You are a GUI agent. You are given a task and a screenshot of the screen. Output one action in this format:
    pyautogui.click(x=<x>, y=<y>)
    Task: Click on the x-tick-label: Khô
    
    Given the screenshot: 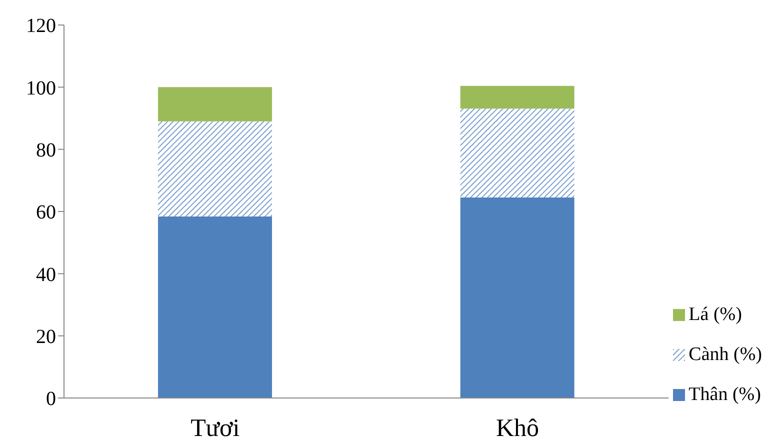 What is the action you would take?
    pyautogui.click(x=518, y=428)
    